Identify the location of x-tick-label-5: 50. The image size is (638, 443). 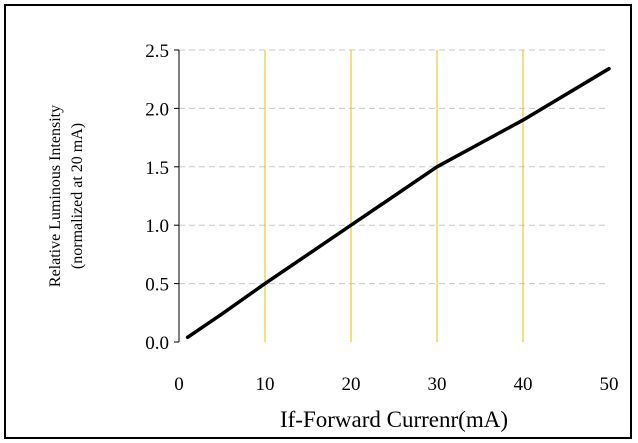
(609, 384).